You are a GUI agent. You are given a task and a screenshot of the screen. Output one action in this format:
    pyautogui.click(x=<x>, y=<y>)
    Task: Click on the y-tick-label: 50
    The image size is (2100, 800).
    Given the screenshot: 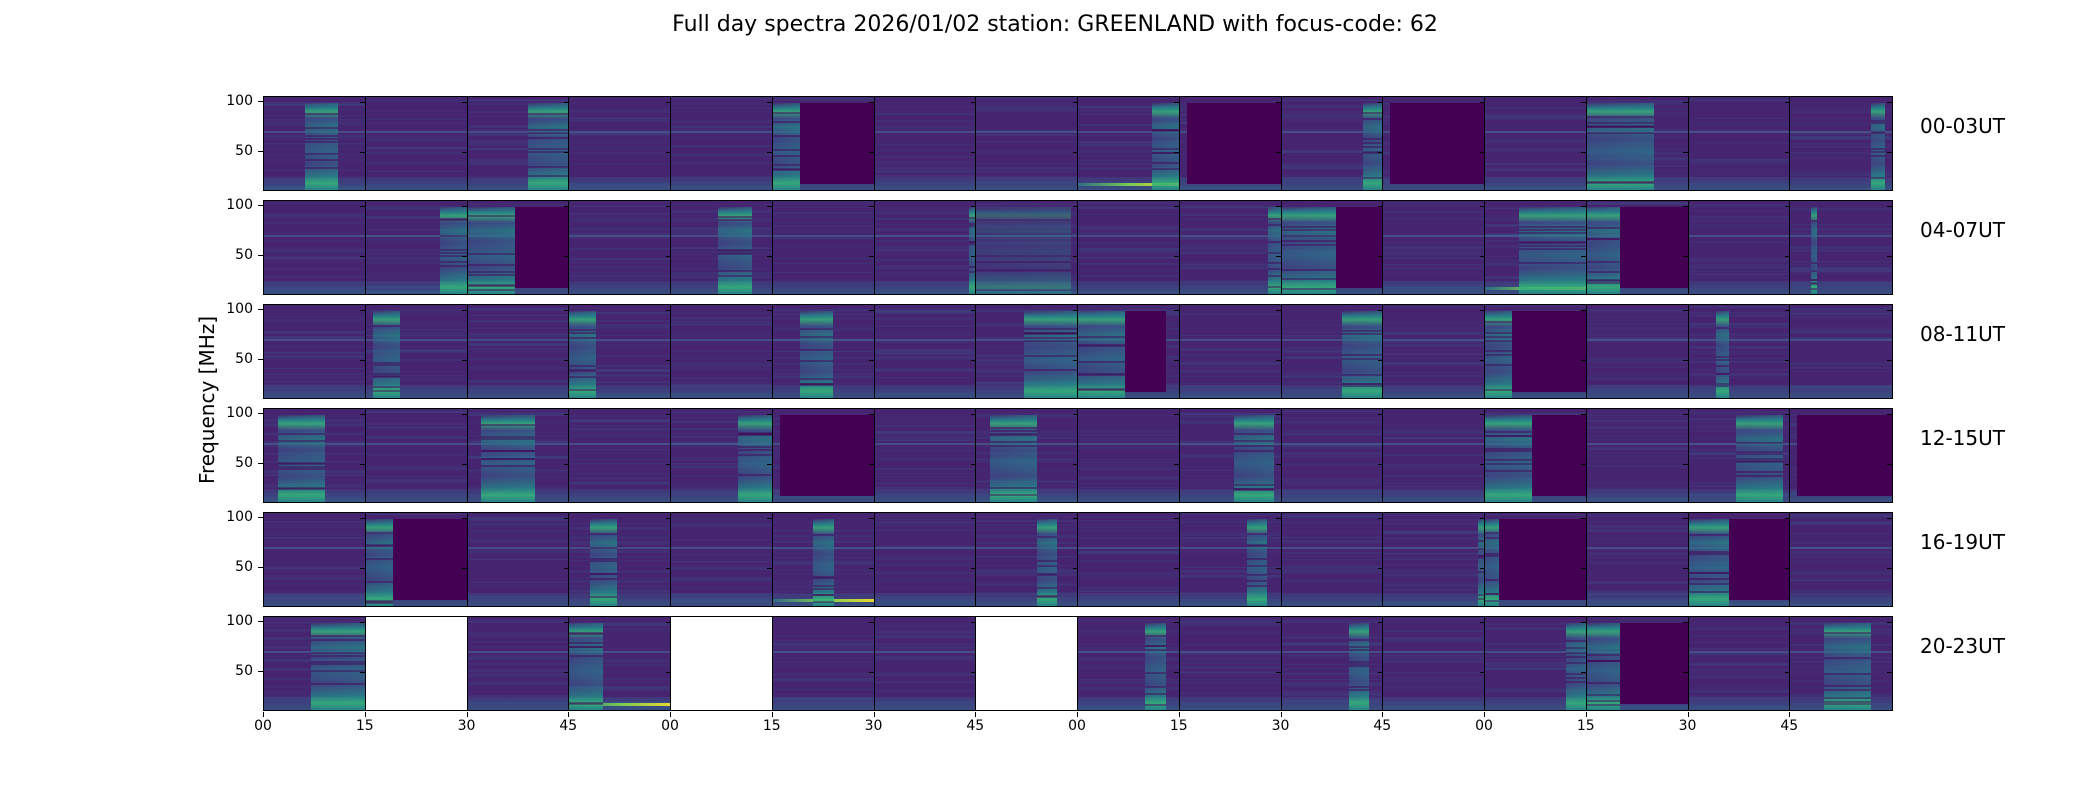 What is the action you would take?
    pyautogui.click(x=244, y=255)
    